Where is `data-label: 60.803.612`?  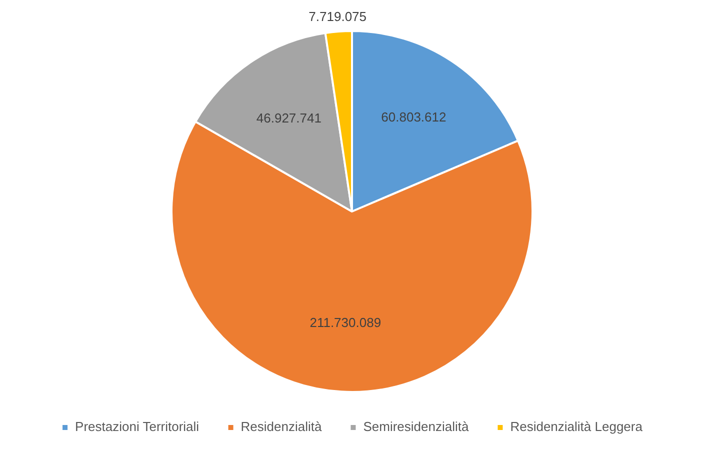 data-label: 60.803.612 is located at coordinates (413, 117).